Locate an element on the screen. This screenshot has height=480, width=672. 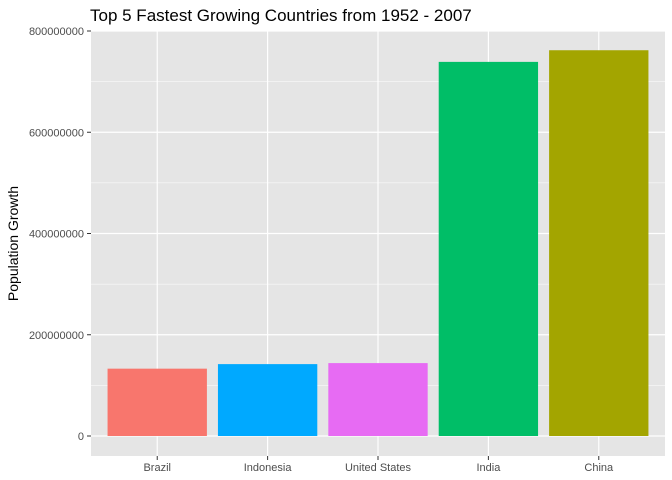
x-tick-label: Indonesia is located at coordinates (268, 468).